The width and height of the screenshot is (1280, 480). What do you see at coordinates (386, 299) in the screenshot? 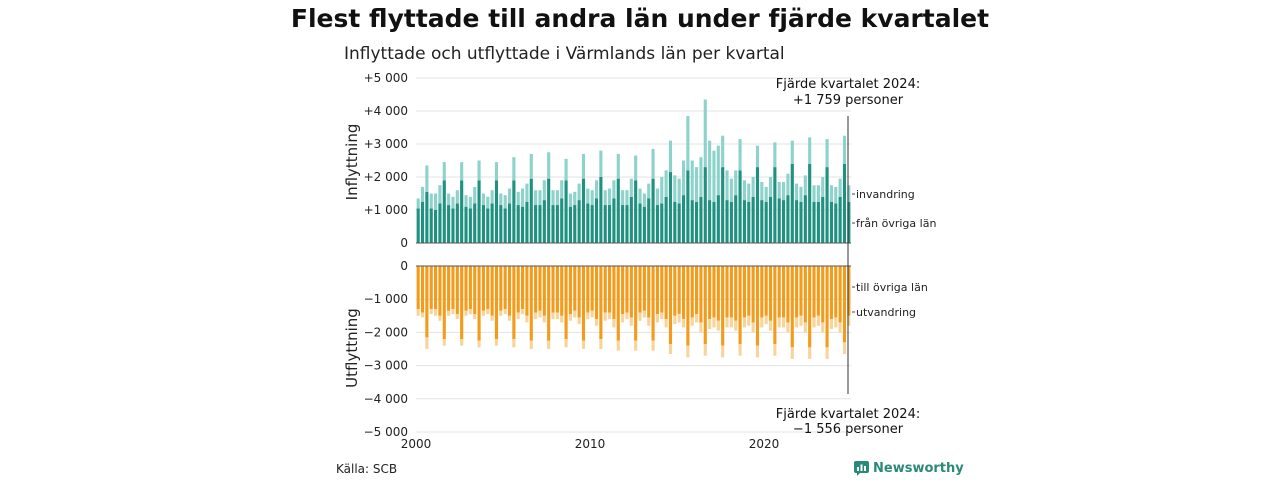
I see `y-tick-label: −1 000` at bounding box center [386, 299].